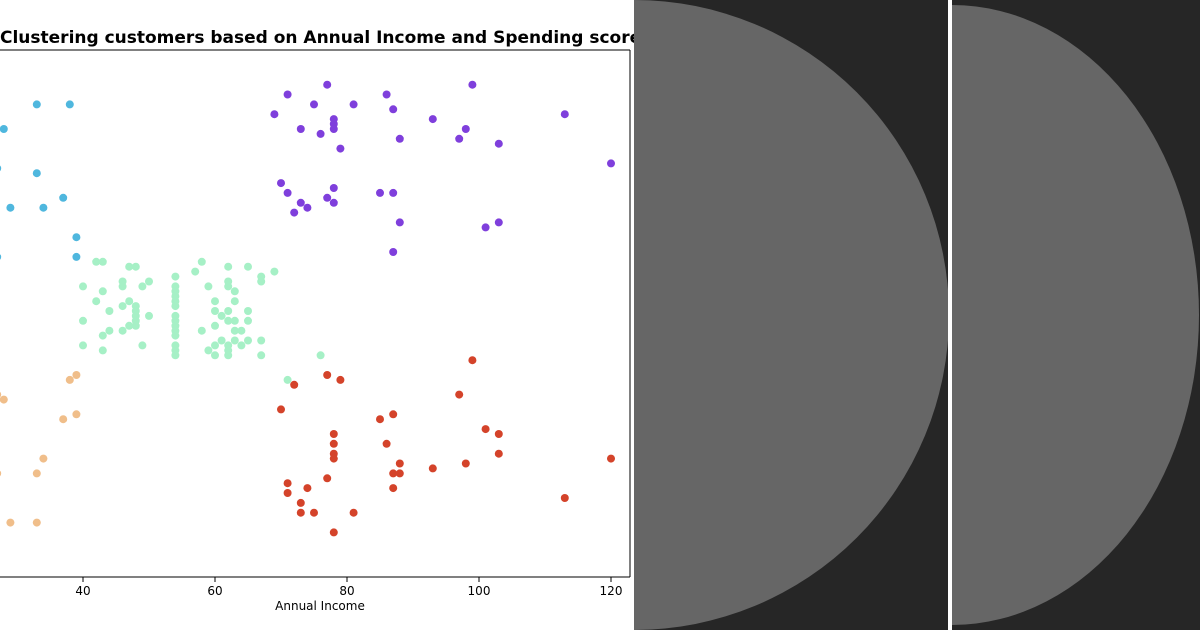  Describe the element at coordinates (611, 591) in the screenshot. I see `x-tick-label-120: 120` at that location.